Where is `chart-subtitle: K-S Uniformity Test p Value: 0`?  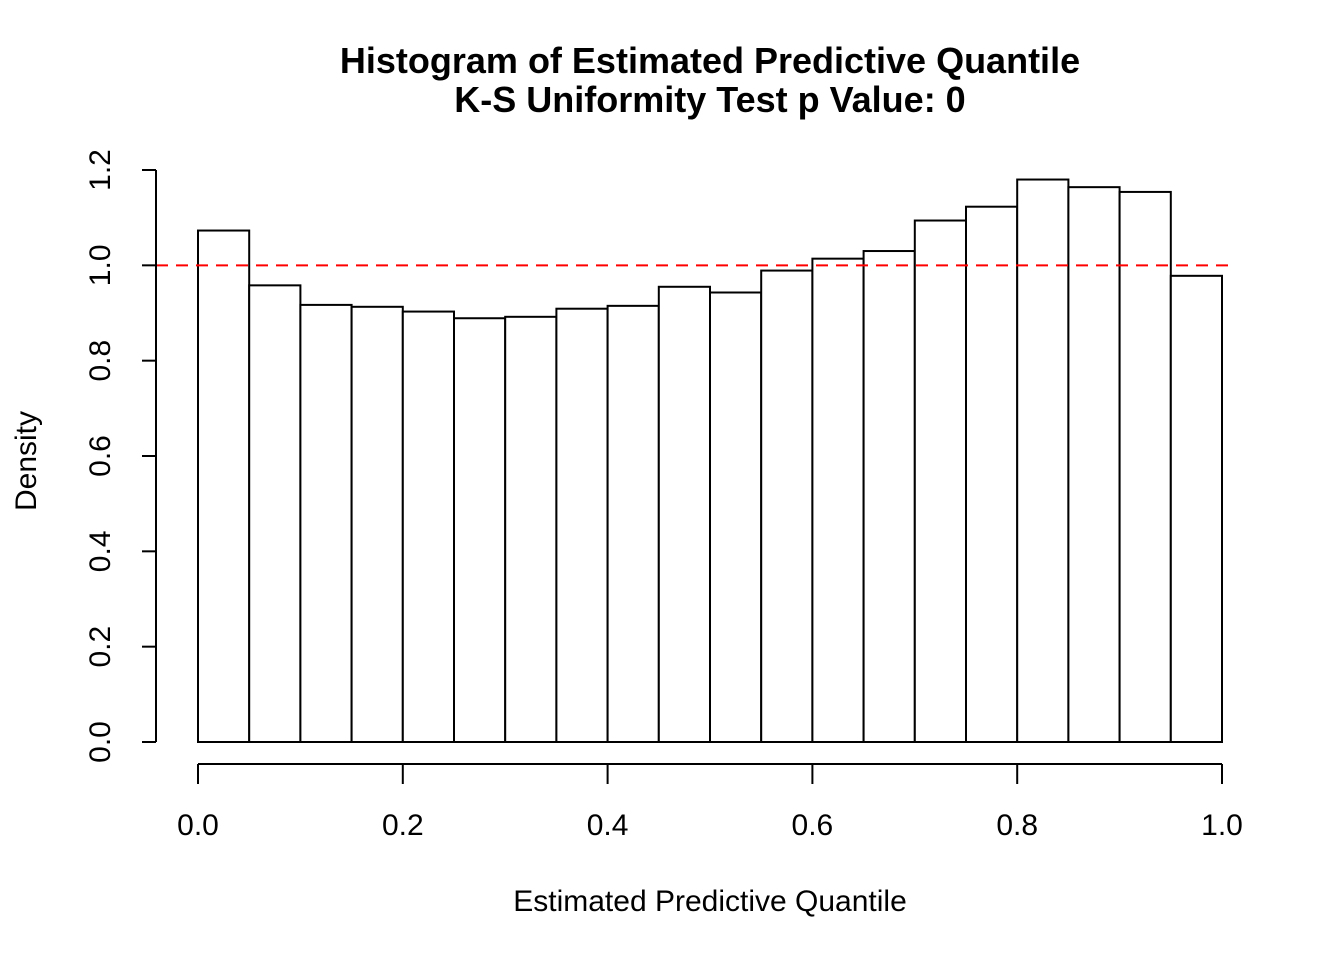
chart-subtitle: K-S Uniformity Test p Value: 0 is located at coordinates (709, 99).